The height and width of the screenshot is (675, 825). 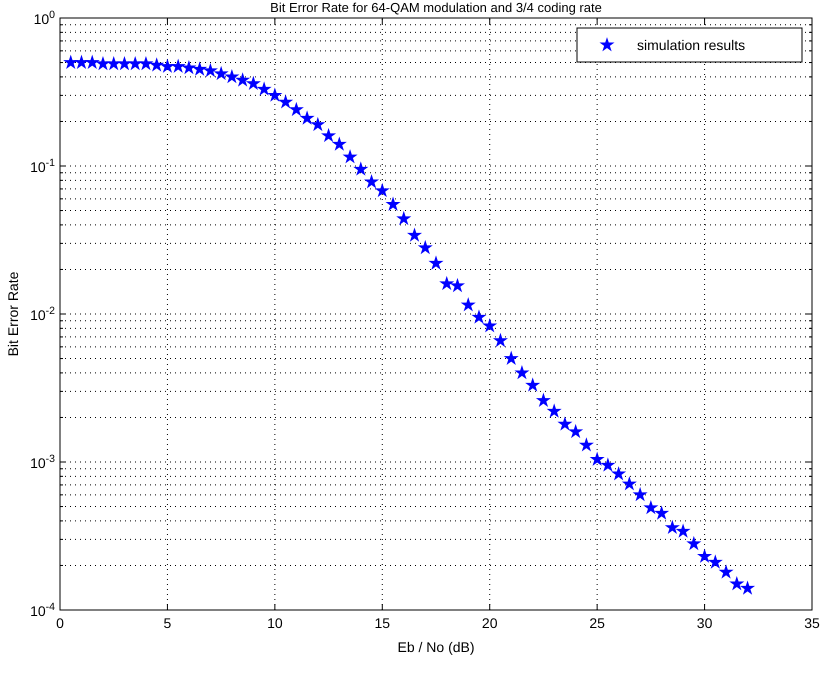 I want to click on legend-label: simulation results, so click(x=691, y=45).